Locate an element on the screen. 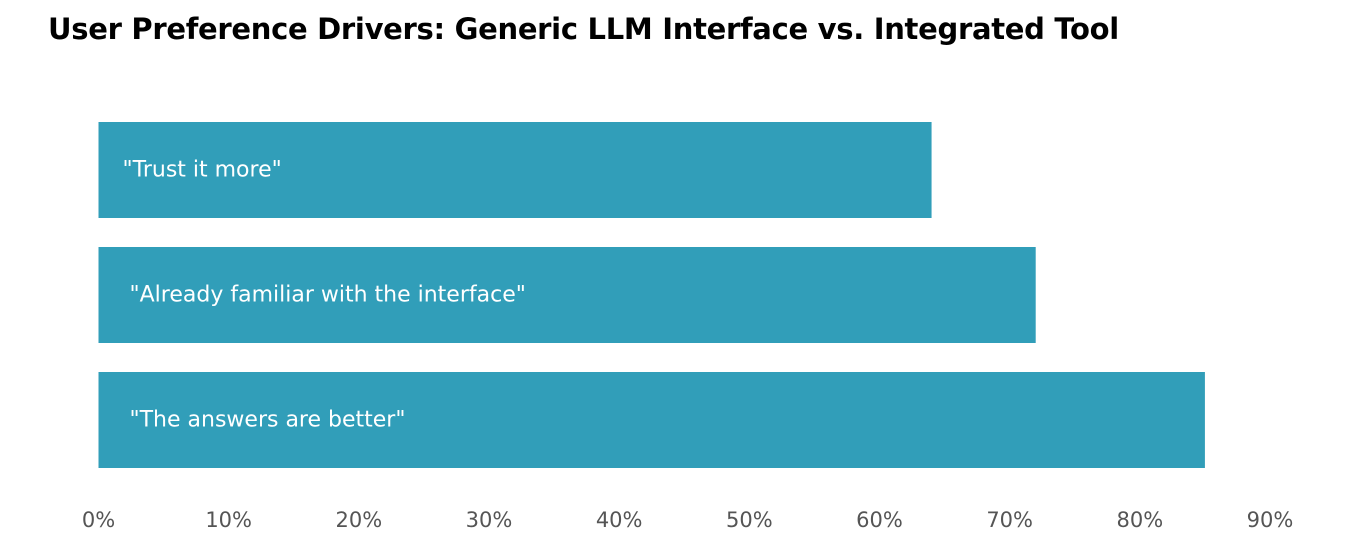  x-tick-label: 40% is located at coordinates (619, 520).